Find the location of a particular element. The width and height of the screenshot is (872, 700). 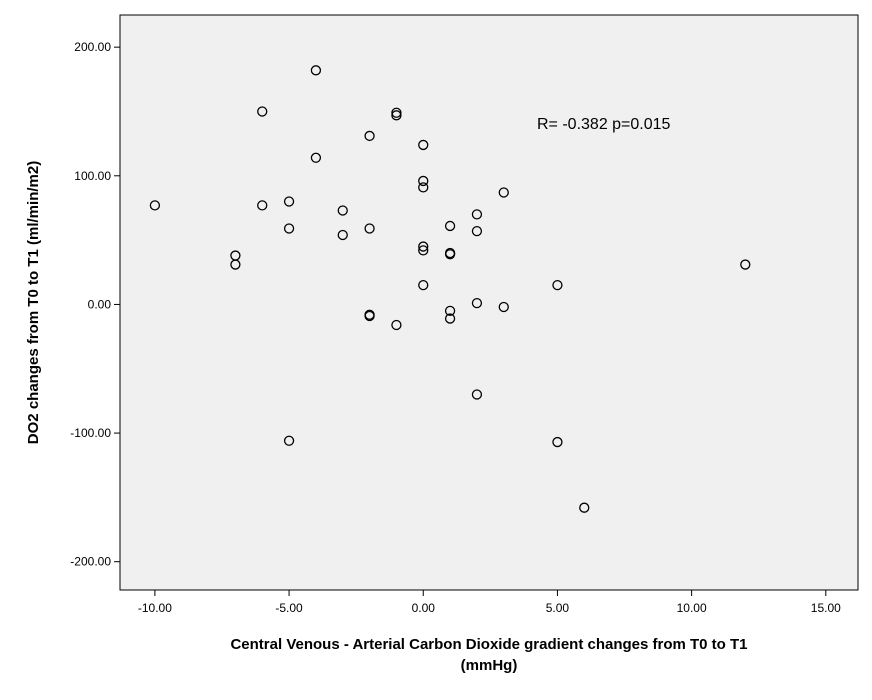

y-axis: -200.00 -100.00 0.00 100.00 200.00 is located at coordinates (95, 304).